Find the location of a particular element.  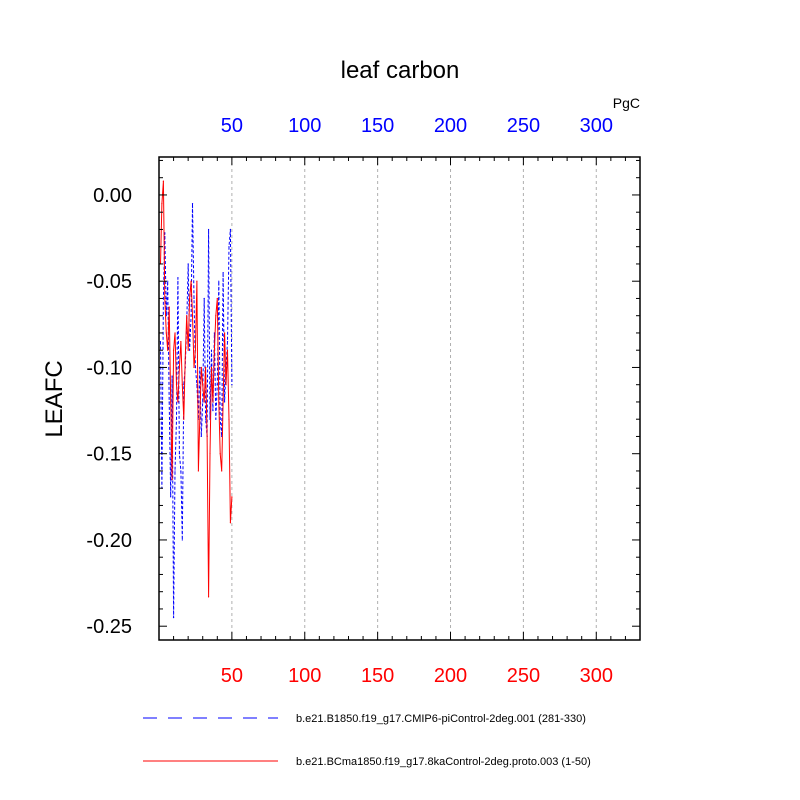

x-tick-label-bottom: 200 is located at coordinates (450, 676).